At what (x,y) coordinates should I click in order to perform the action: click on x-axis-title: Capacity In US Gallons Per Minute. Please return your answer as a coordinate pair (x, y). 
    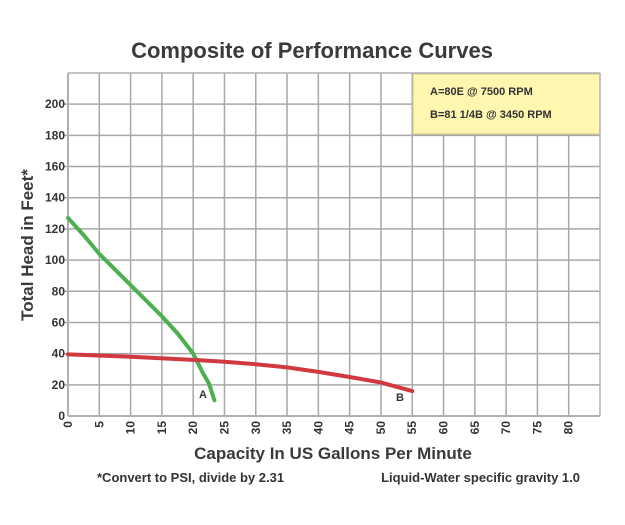
    Looking at the image, I should click on (333, 453).